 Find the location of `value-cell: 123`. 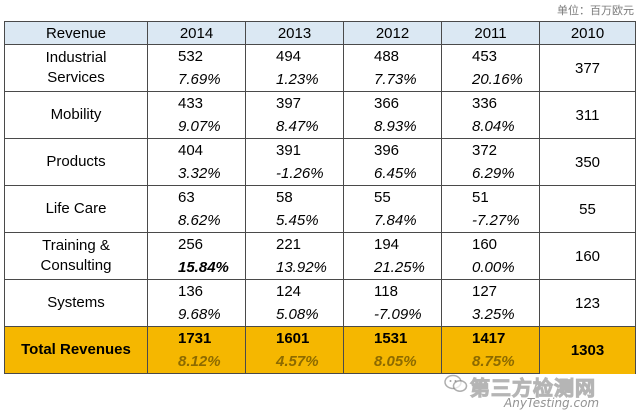

value-cell: 123 is located at coordinates (587, 303).